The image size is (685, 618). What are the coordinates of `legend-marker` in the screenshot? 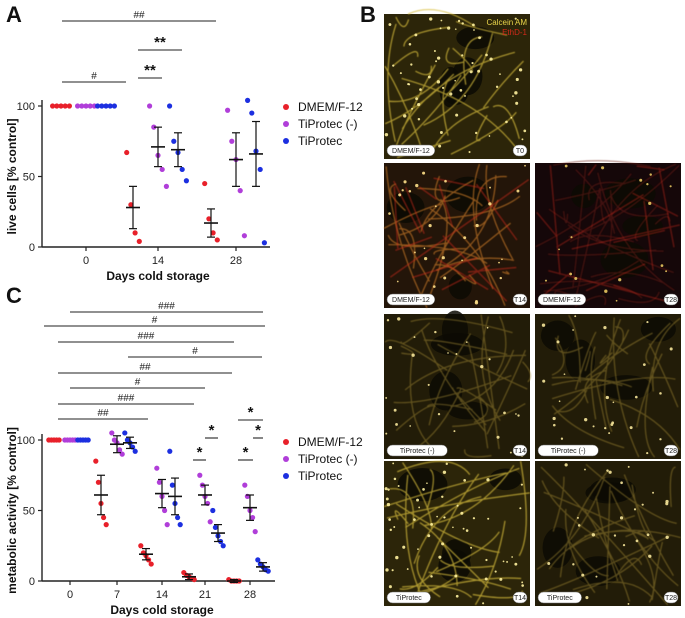 It's located at (286, 141).